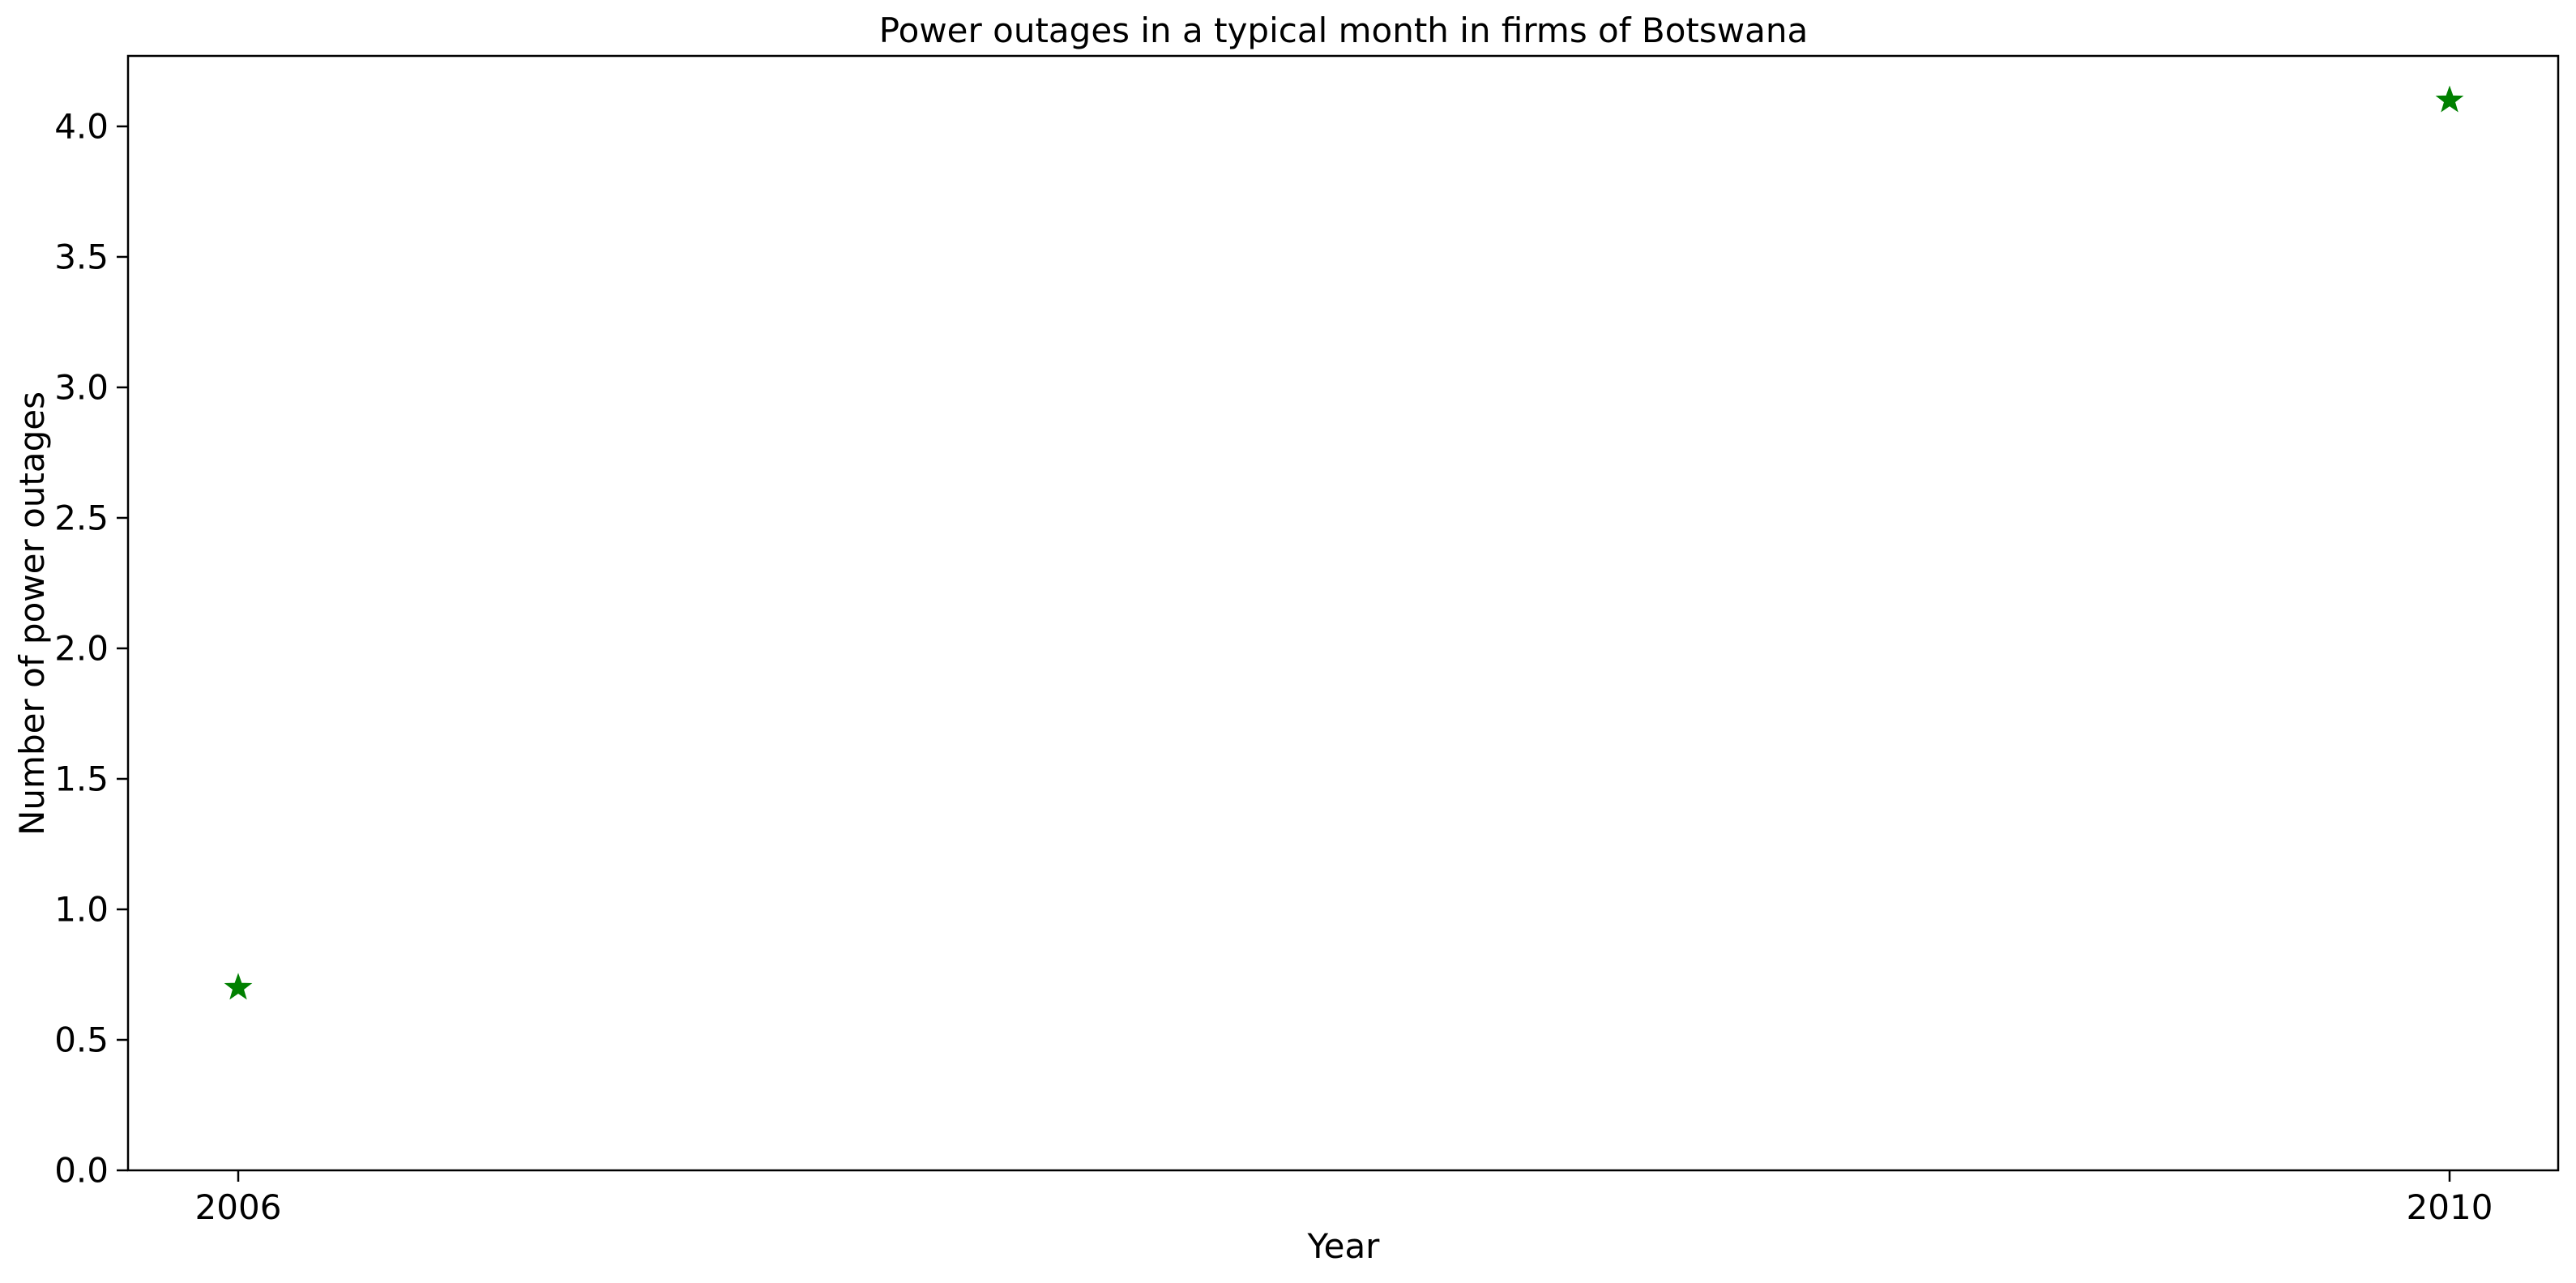 Image resolution: width=2576 pixels, height=1283 pixels. I want to click on y-tick-label: 0.0, so click(81, 1171).